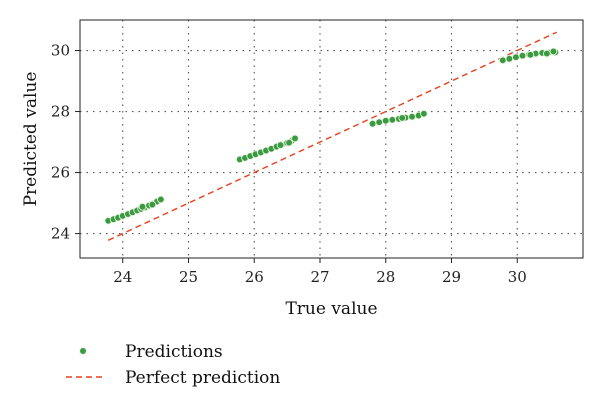 This screenshot has width=600, height=407. I want to click on x-tick-label-1: 25, so click(188, 277).